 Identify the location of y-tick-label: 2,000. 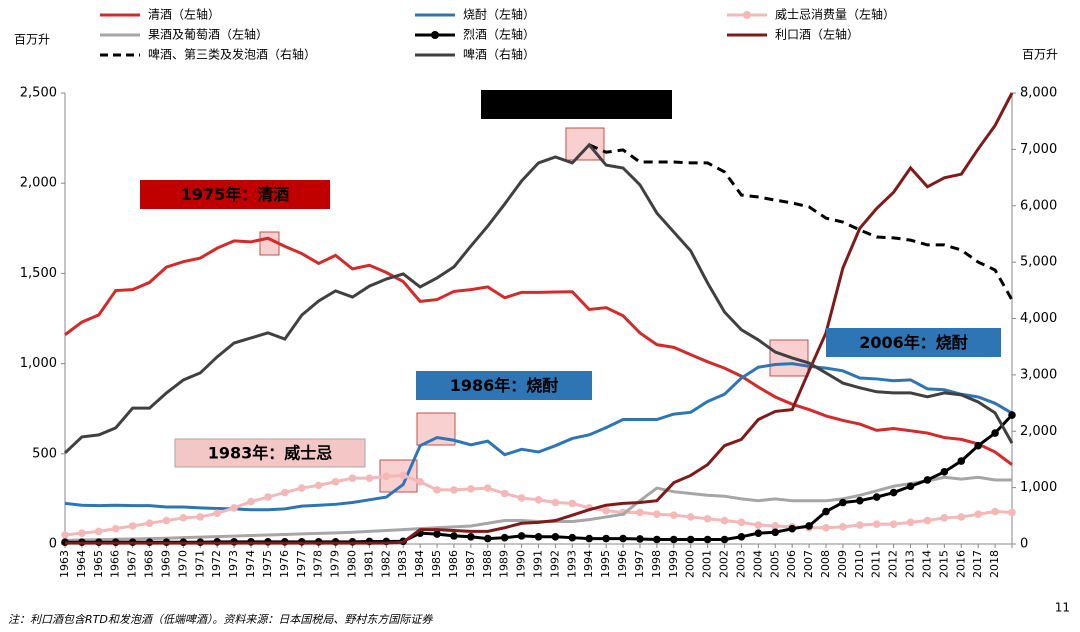
(38, 183).